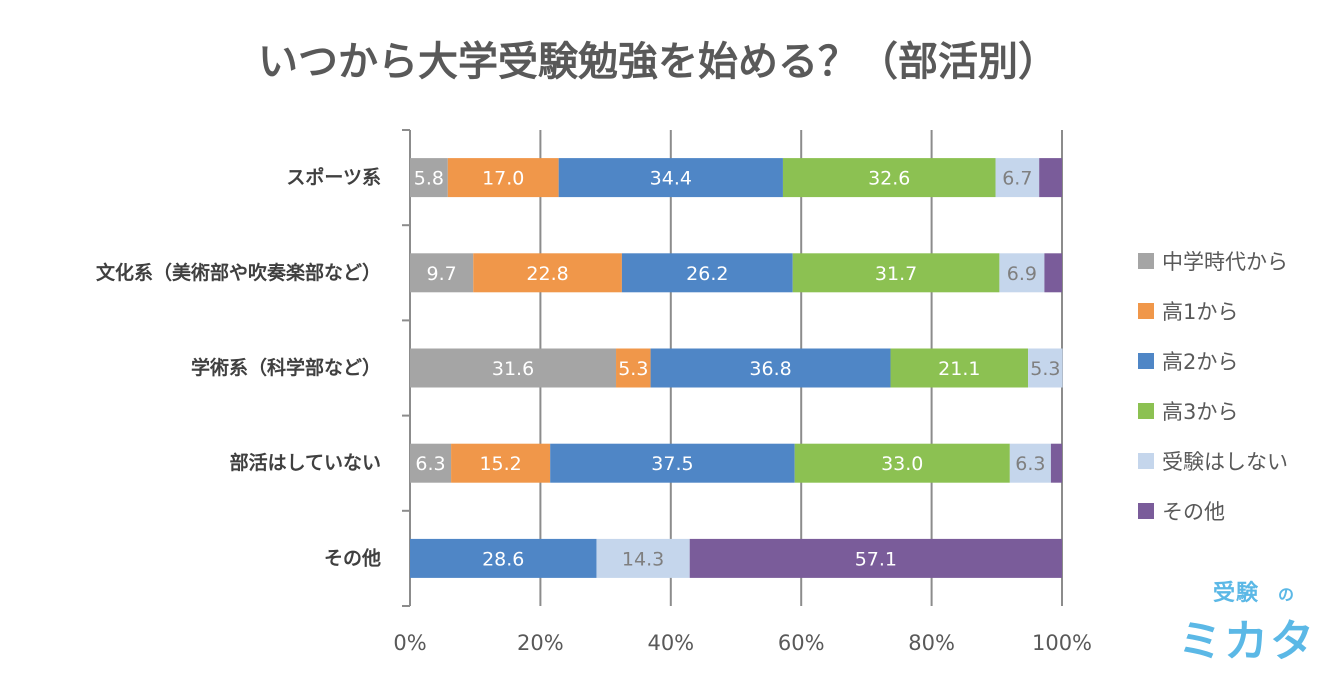  Describe the element at coordinates (352, 557) in the screenshot. I see `category-label: その他` at that location.